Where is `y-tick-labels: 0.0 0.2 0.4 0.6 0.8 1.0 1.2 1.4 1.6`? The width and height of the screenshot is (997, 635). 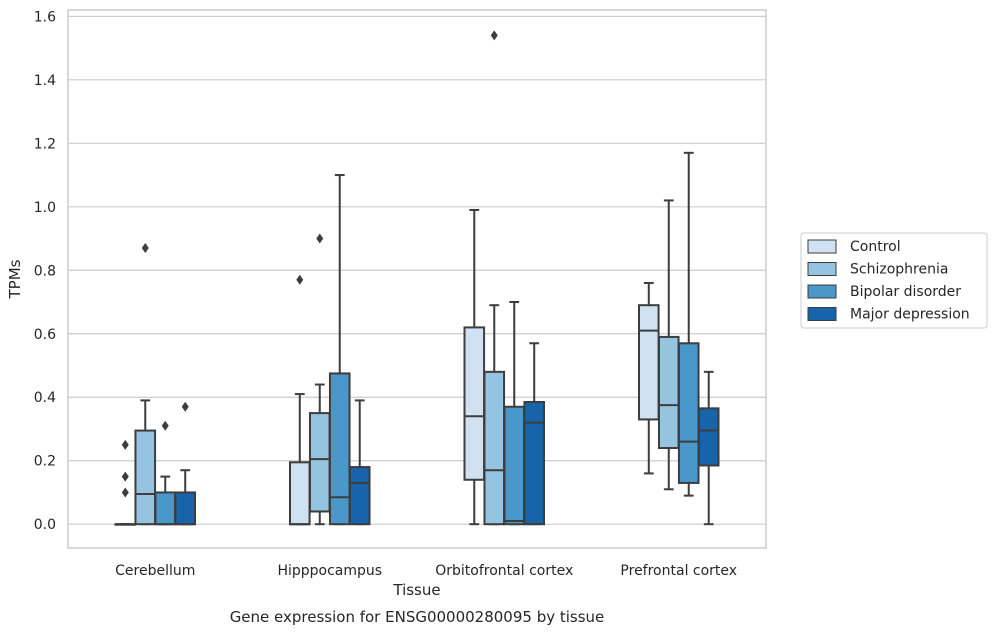 y-tick-labels: 0.0 0.2 0.4 0.6 0.8 1.0 1.2 1.4 1.6 is located at coordinates (45, 271).